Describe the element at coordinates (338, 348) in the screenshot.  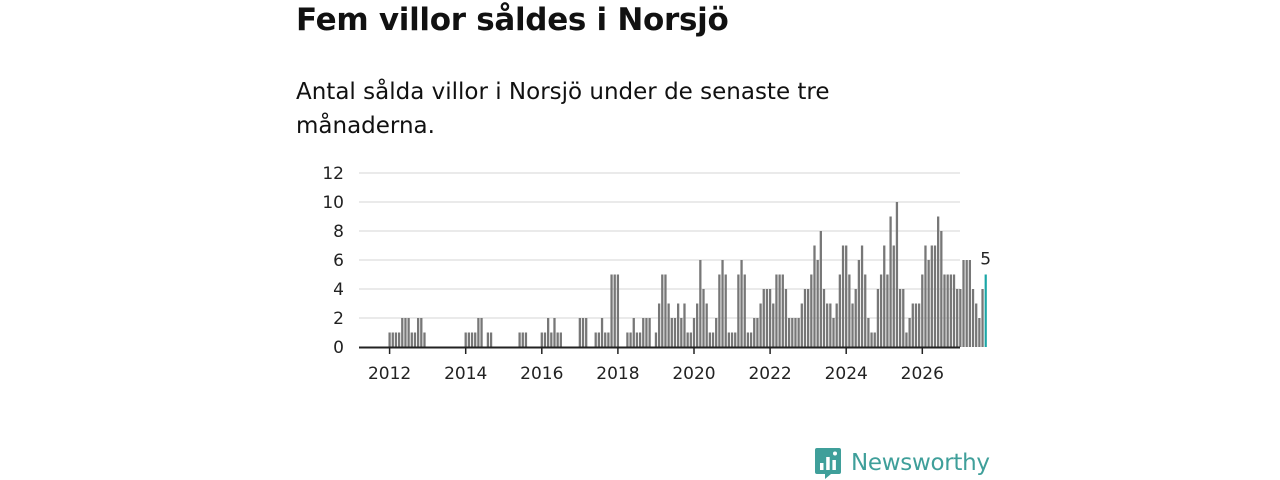
I see `y-tick-label: 0` at that location.